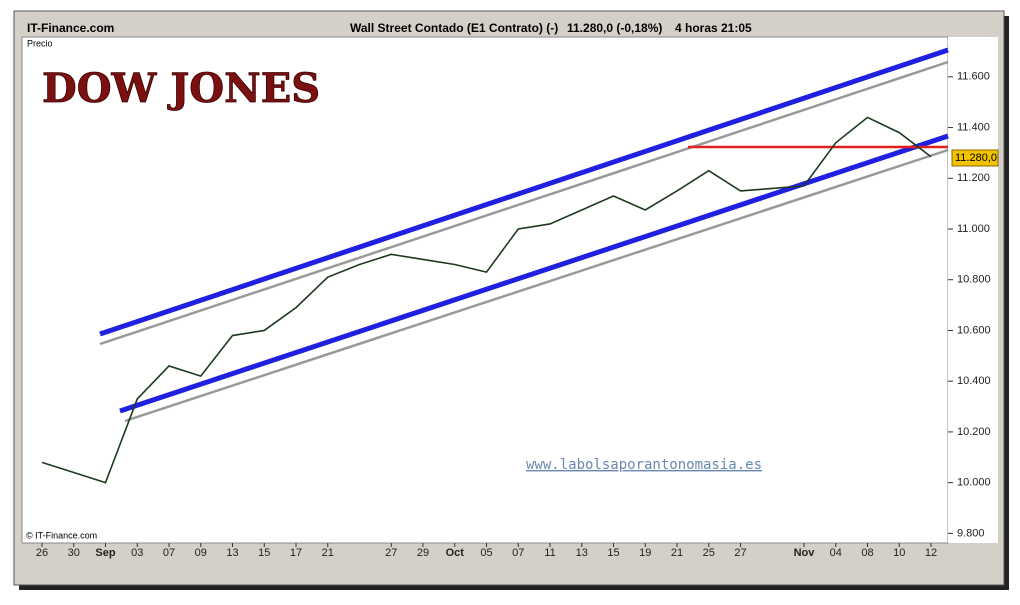 The height and width of the screenshot is (605, 1020). What do you see at coordinates (105, 553) in the screenshot?
I see `x-tick-label: Sep` at bounding box center [105, 553].